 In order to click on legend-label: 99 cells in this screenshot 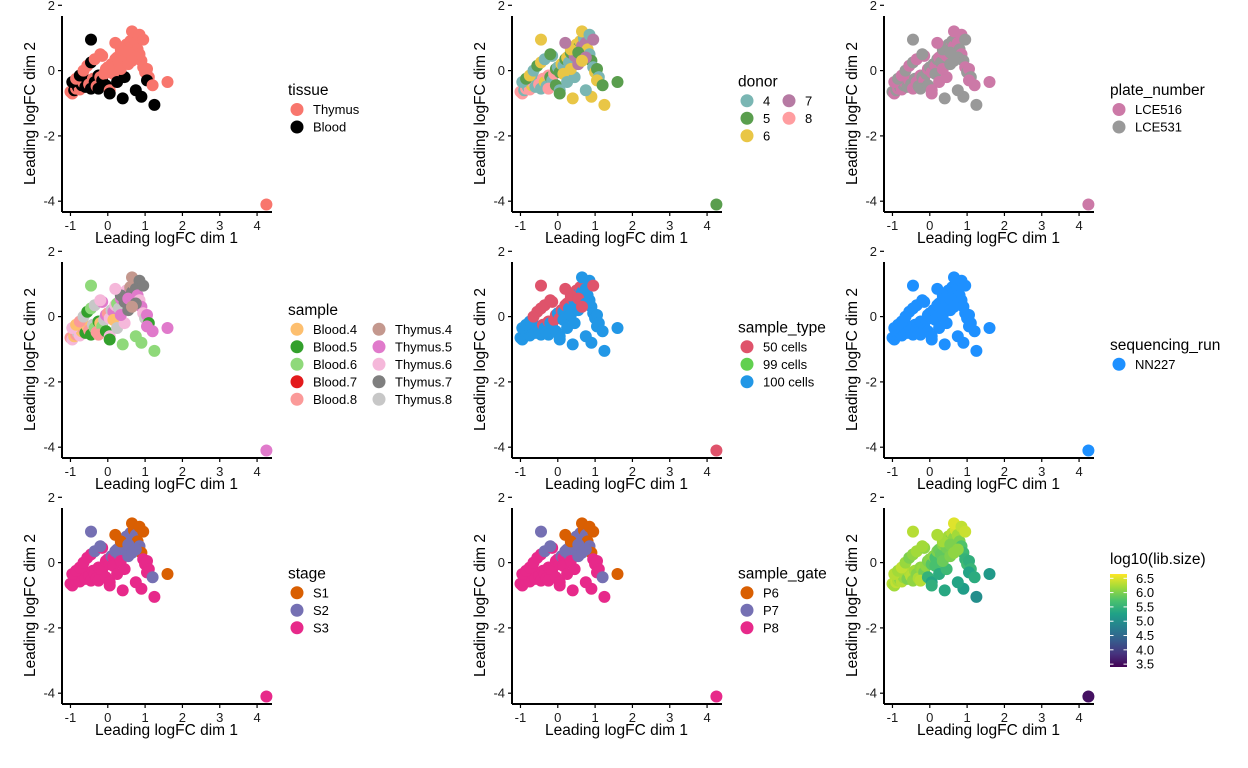, I will do `click(785, 364)`.